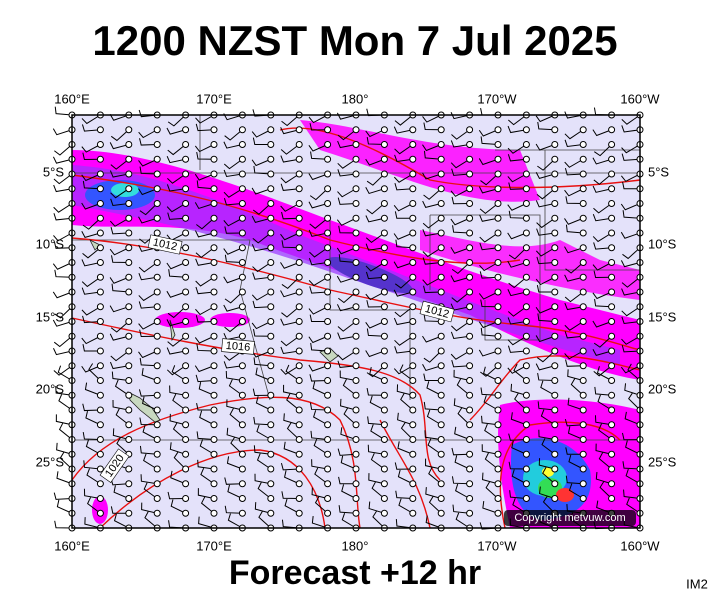 Image resolution: width=711 pixels, height=600 pixels. What do you see at coordinates (50, 461) in the screenshot?
I see `latitude-label: 25°S` at bounding box center [50, 461].